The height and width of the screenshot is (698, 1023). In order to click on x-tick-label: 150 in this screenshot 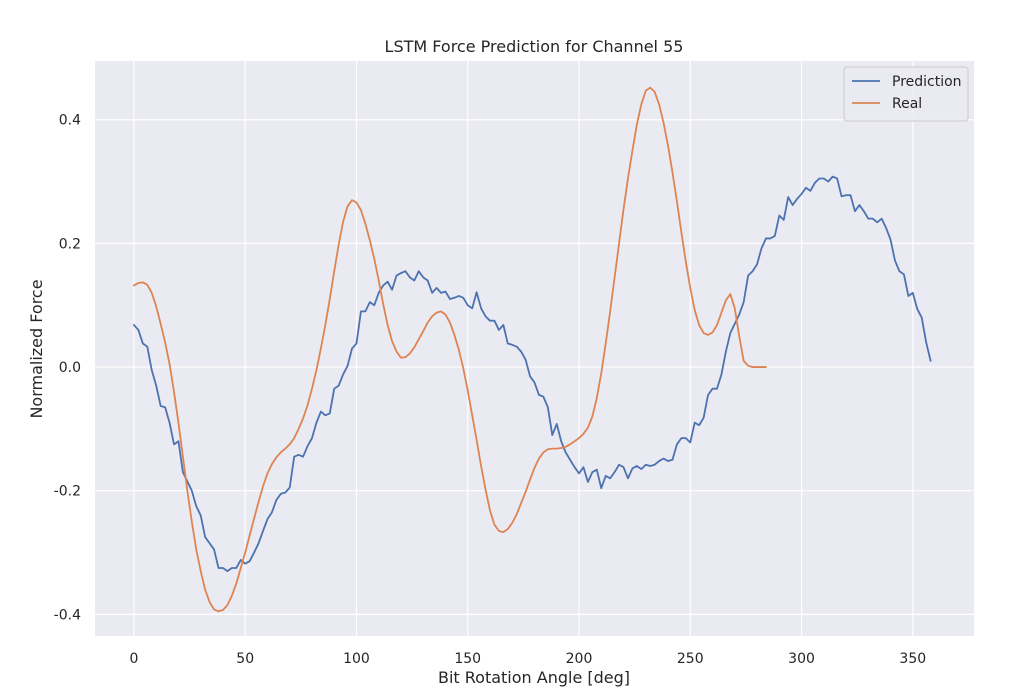, I will do `click(467, 659)`.